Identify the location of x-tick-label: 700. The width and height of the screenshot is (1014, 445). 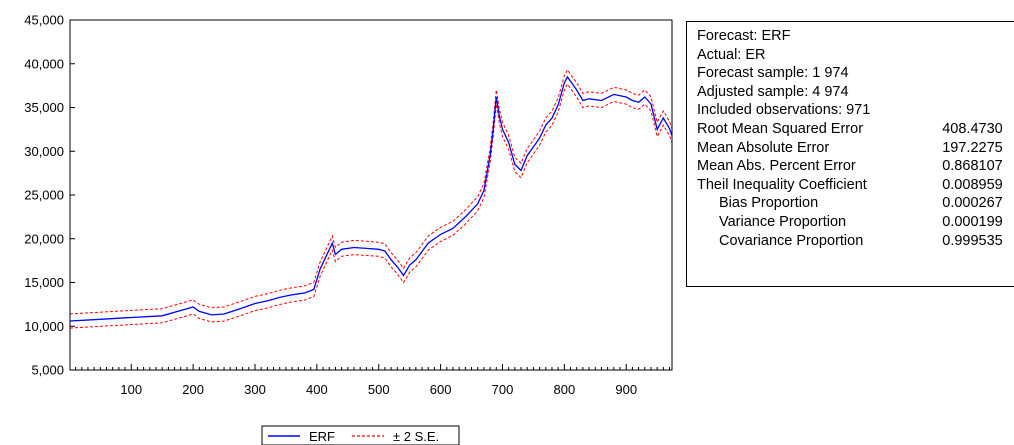
(503, 389).